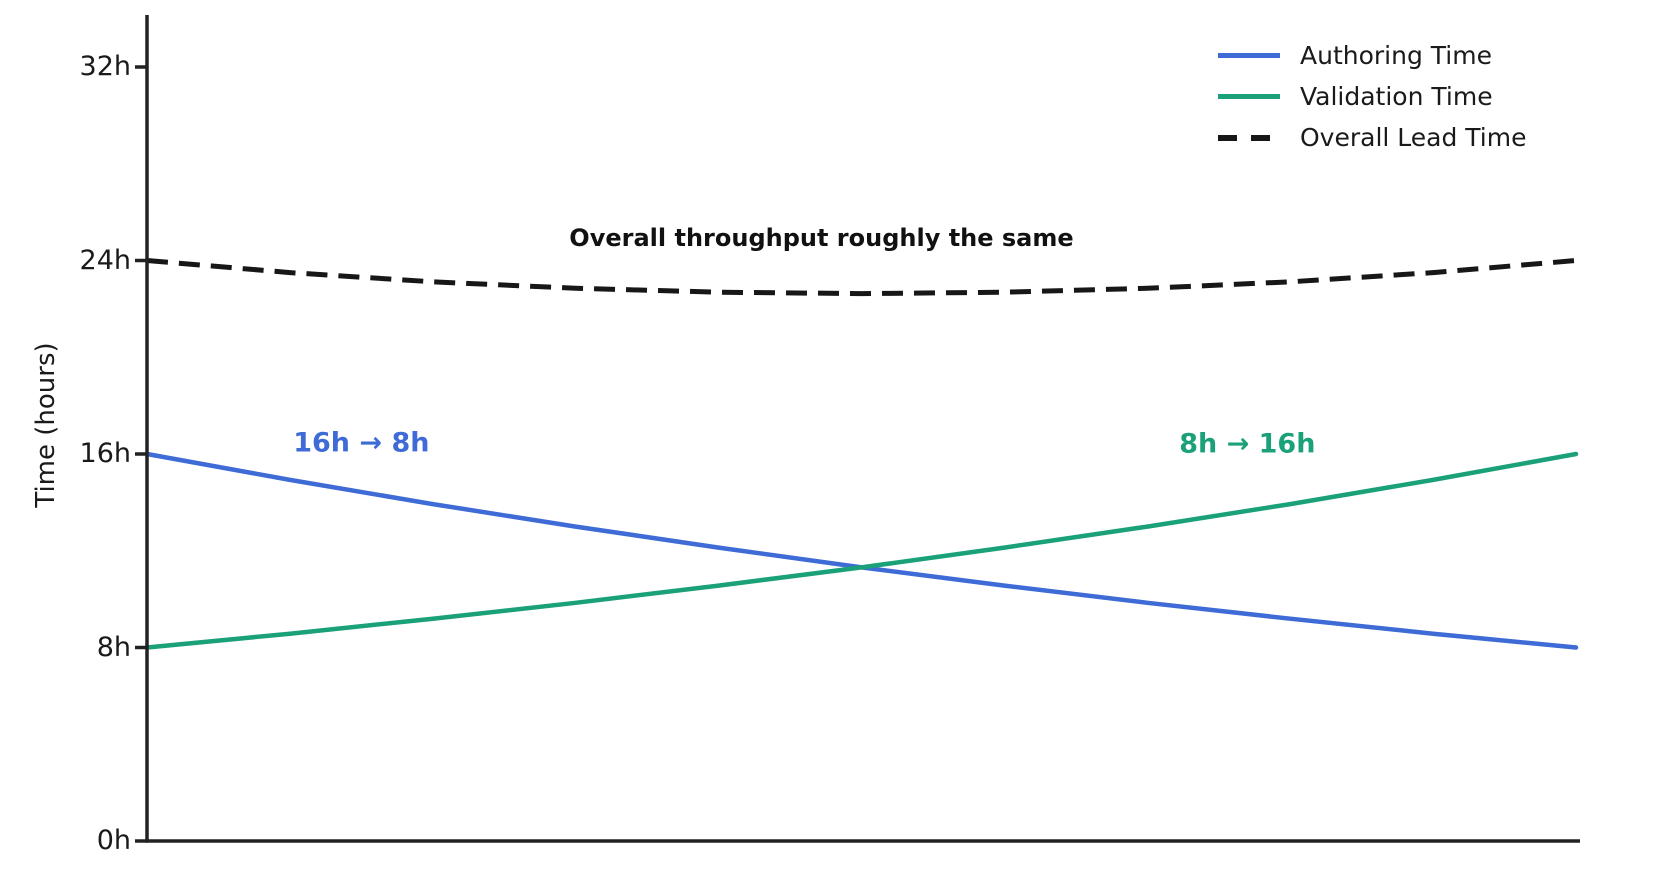  What do you see at coordinates (105, 260) in the screenshot?
I see `y-tick-label-24h: 24h` at bounding box center [105, 260].